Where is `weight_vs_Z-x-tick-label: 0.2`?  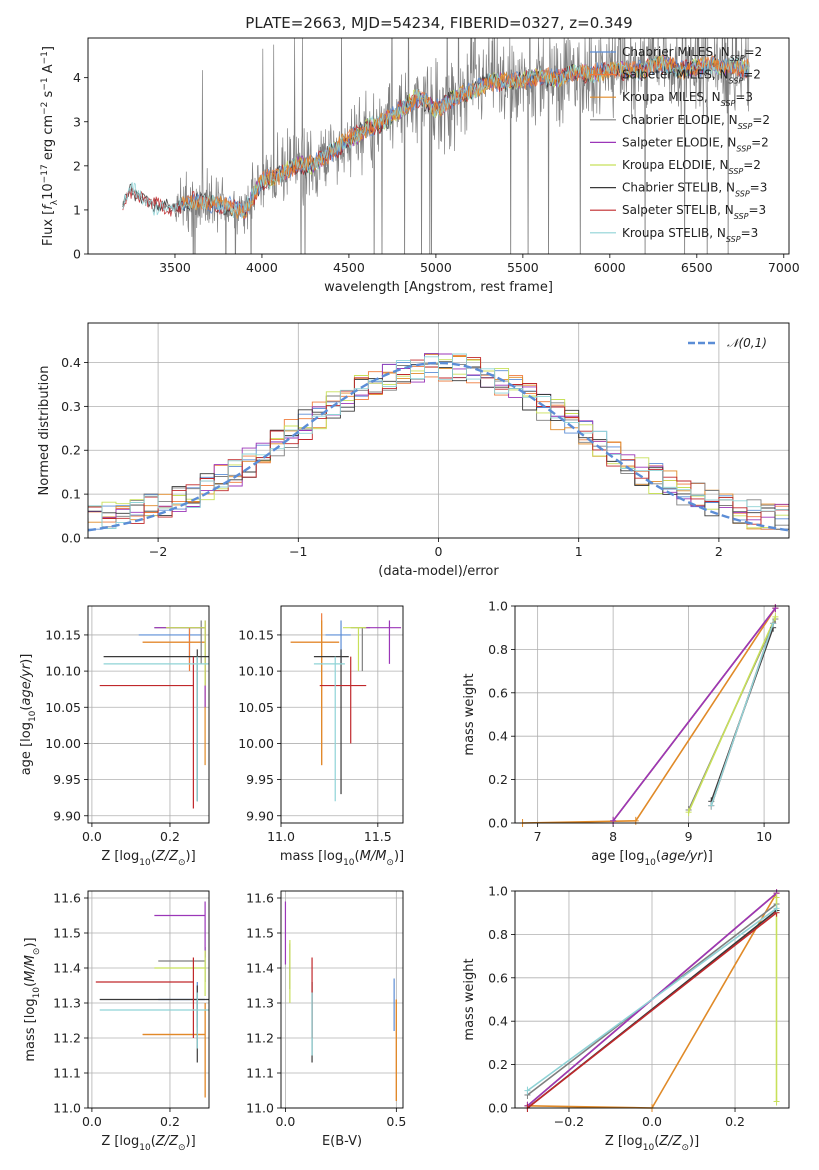 weight_vs_Z-x-tick-label: 0.2 is located at coordinates (735, 1121).